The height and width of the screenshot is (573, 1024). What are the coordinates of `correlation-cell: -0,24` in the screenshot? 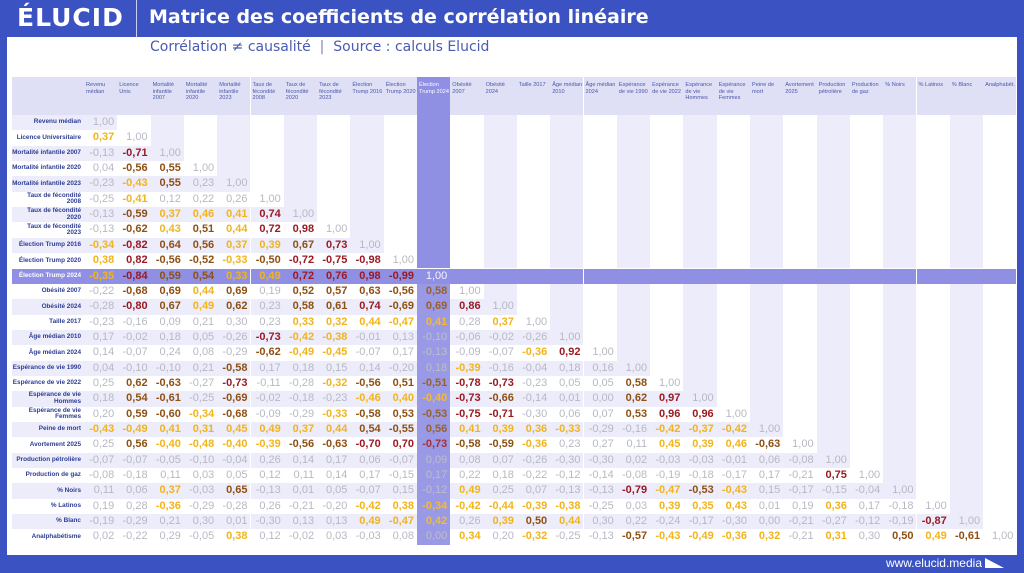 It's located at (667, 522).